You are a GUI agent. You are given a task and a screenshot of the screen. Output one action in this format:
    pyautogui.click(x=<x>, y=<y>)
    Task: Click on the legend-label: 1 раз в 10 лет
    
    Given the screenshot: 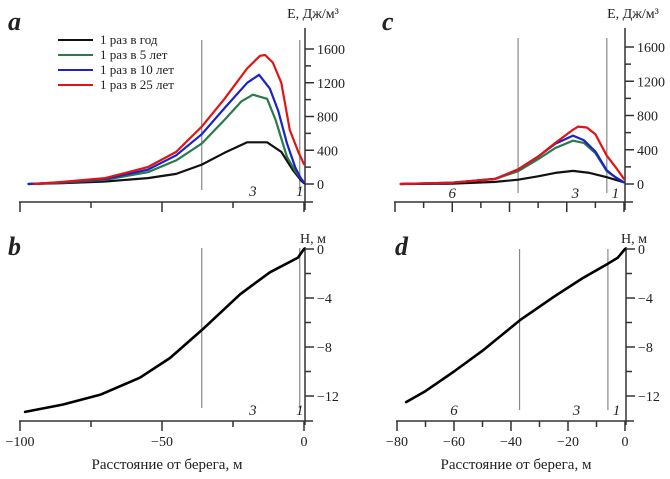 What is the action you would take?
    pyautogui.click(x=137, y=69)
    